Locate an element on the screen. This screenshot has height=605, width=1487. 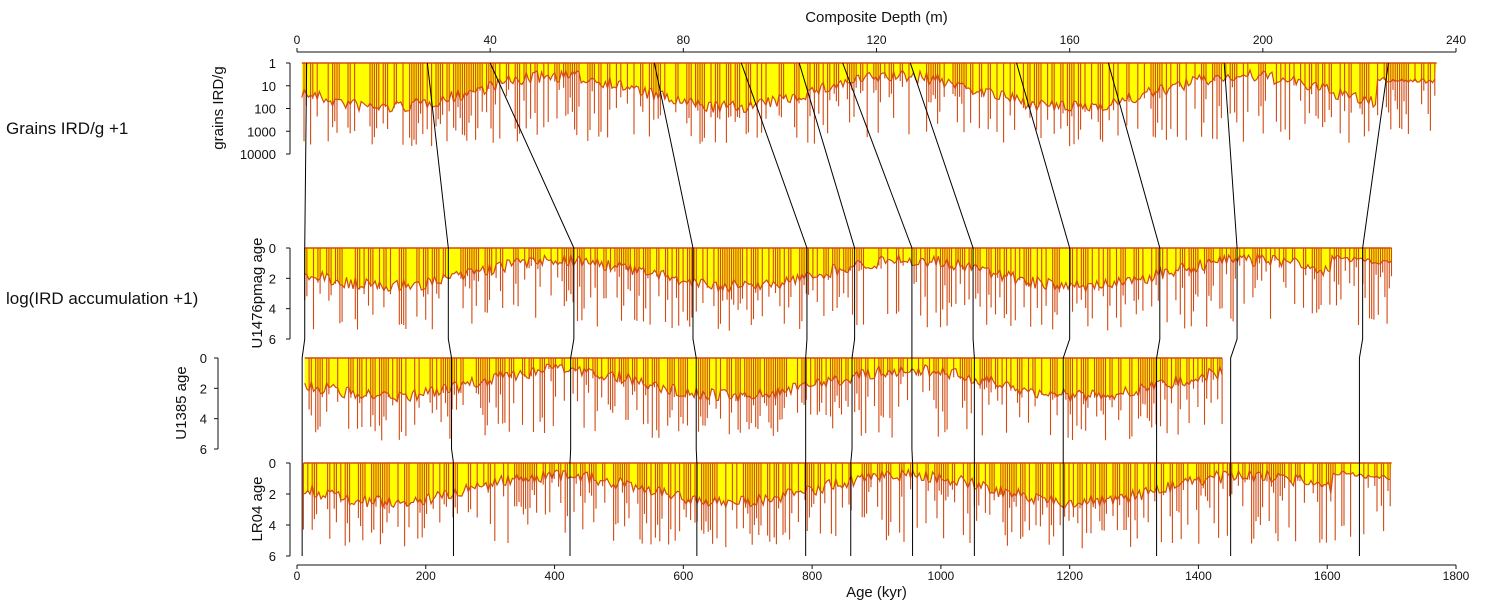
grains-y-axis-title: grains IRD/g is located at coordinates (218, 107).